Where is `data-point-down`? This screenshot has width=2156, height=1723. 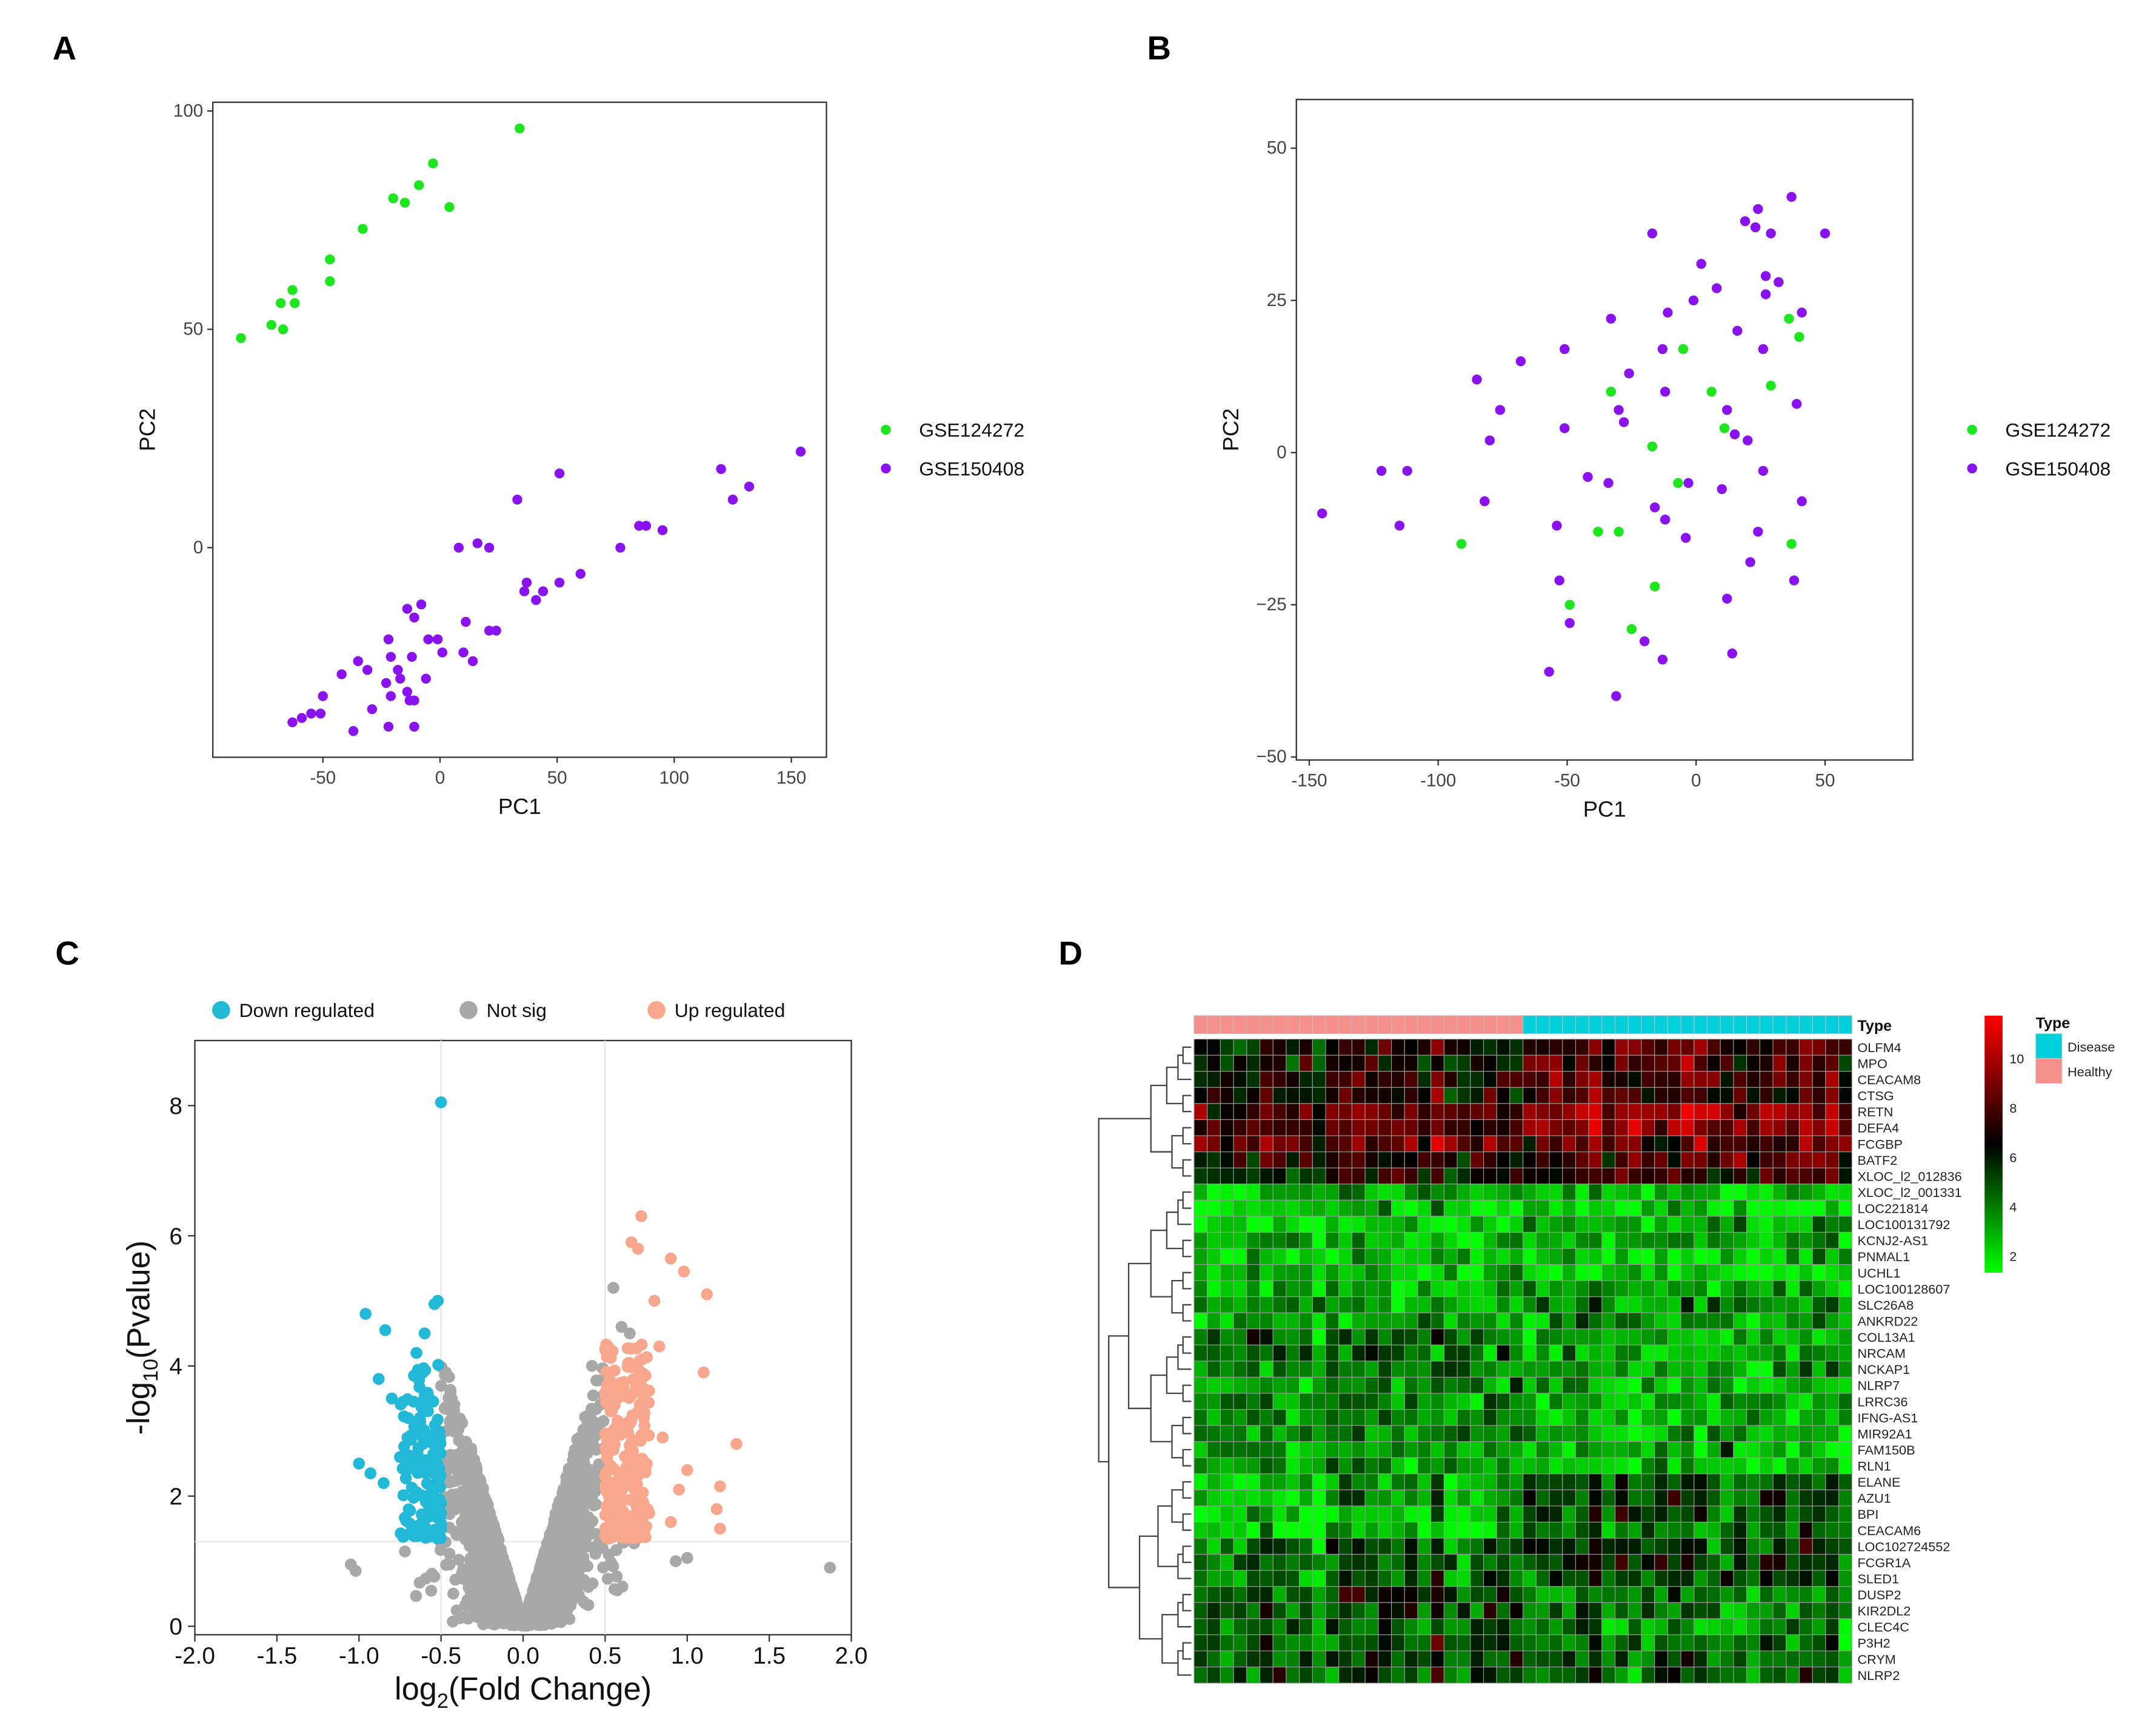
data-point-down is located at coordinates (441, 1513).